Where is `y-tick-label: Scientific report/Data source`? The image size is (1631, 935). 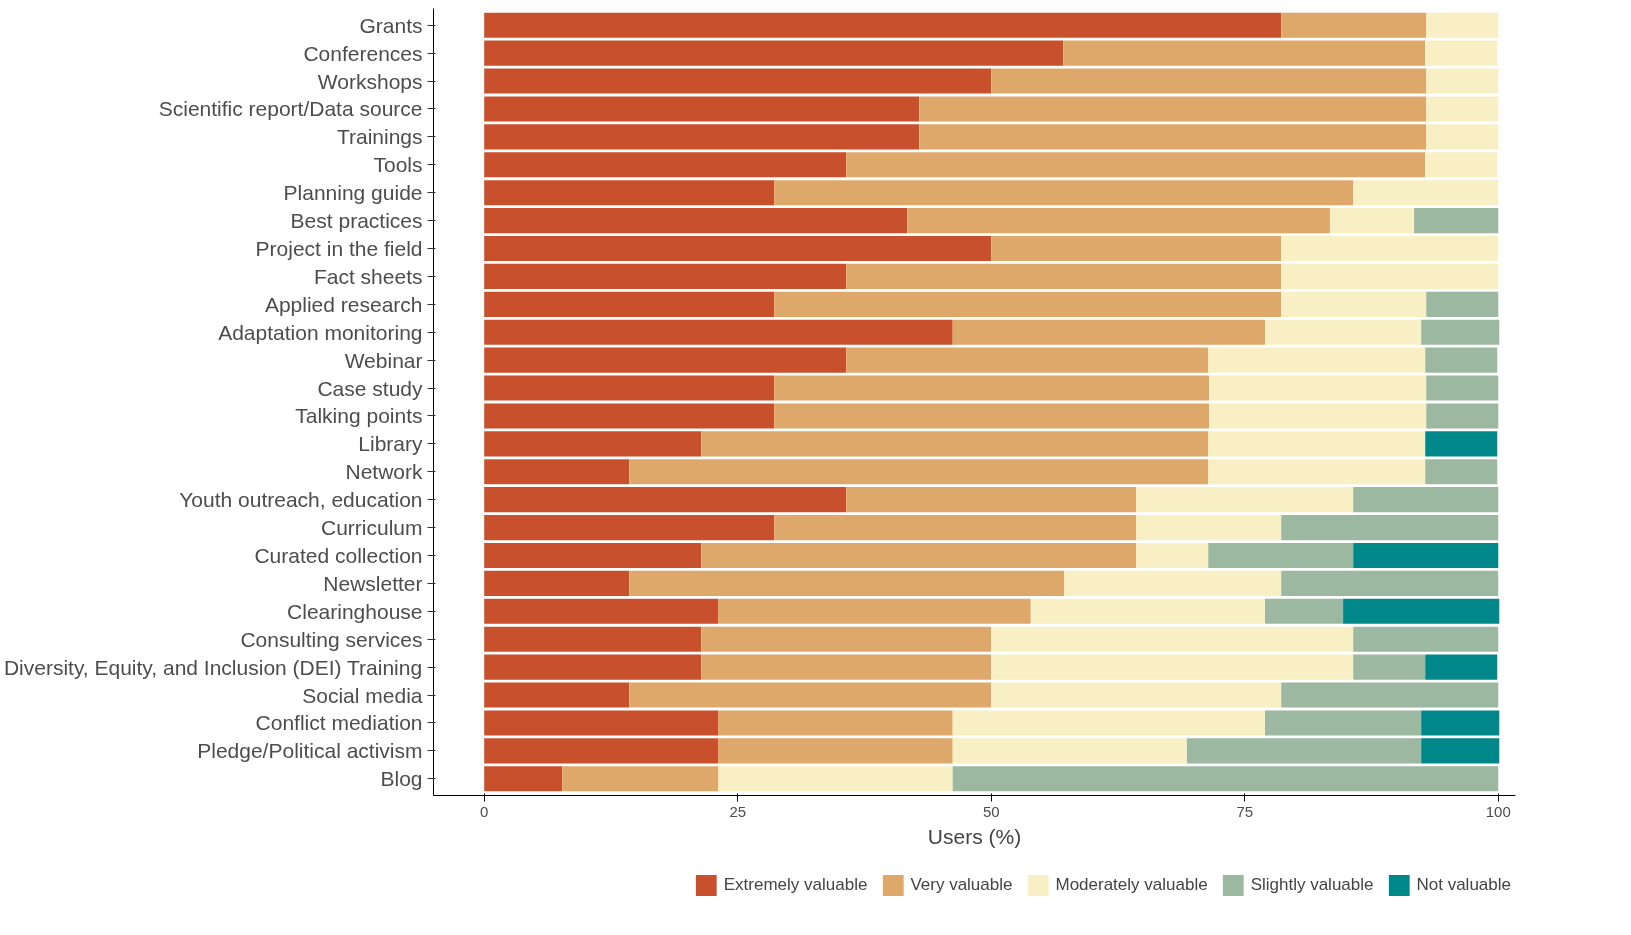 y-tick-label: Scientific report/Data source is located at coordinates (290, 109).